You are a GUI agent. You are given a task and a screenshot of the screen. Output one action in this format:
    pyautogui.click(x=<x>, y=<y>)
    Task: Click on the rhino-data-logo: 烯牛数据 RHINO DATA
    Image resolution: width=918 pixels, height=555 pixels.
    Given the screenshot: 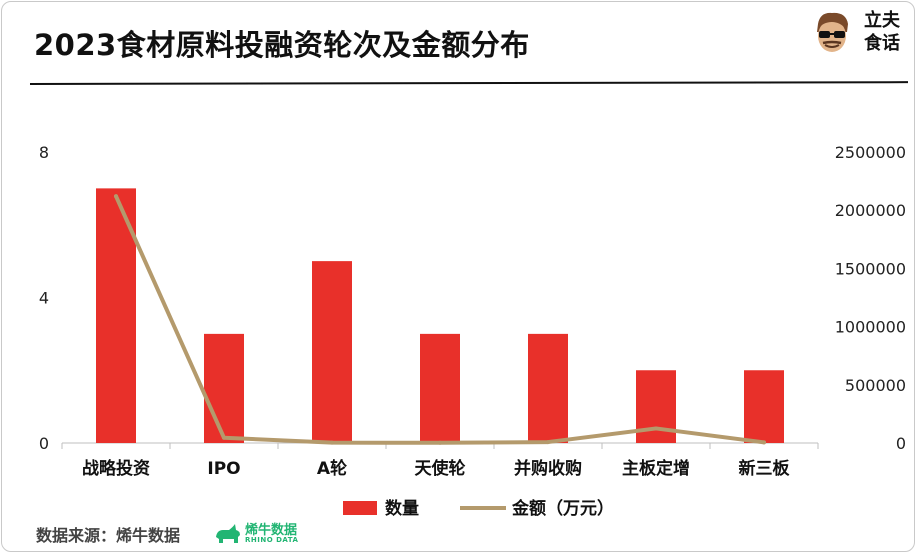 What is the action you would take?
    pyautogui.click(x=256, y=534)
    